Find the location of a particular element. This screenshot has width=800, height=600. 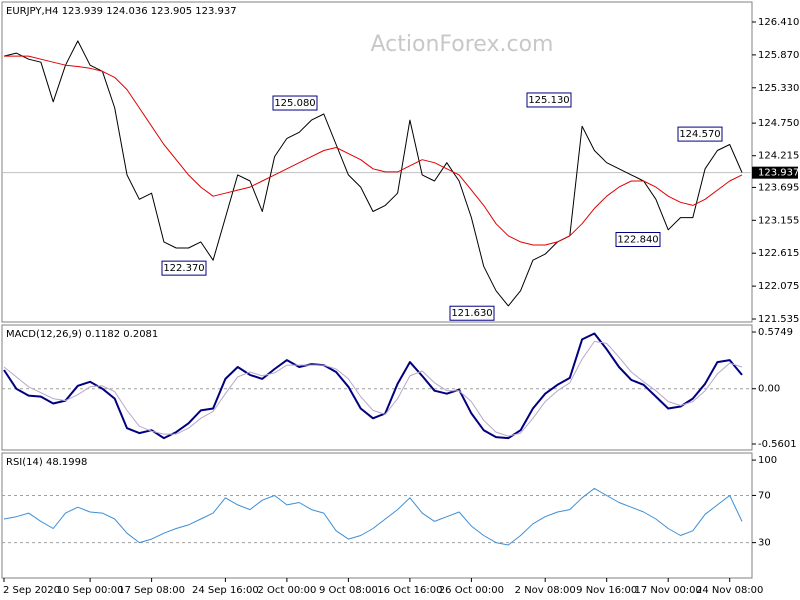

x-tick-label: 24 Sep 16:00 is located at coordinates (225, 590).